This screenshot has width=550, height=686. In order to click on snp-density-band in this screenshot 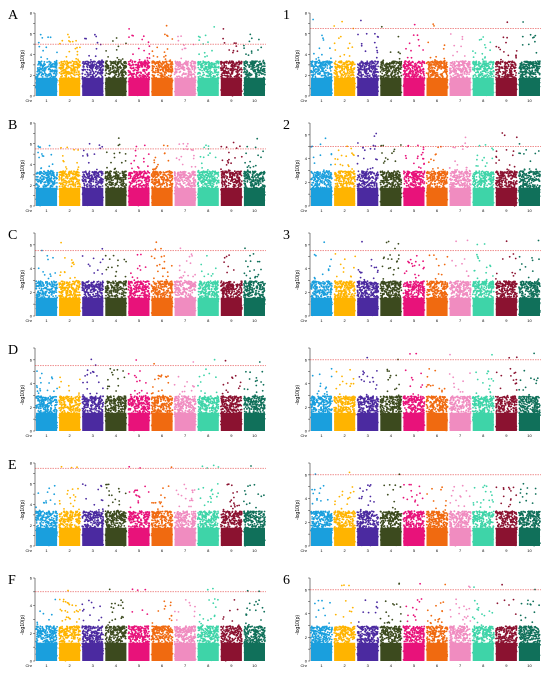, I will do `click(116, 86)`.